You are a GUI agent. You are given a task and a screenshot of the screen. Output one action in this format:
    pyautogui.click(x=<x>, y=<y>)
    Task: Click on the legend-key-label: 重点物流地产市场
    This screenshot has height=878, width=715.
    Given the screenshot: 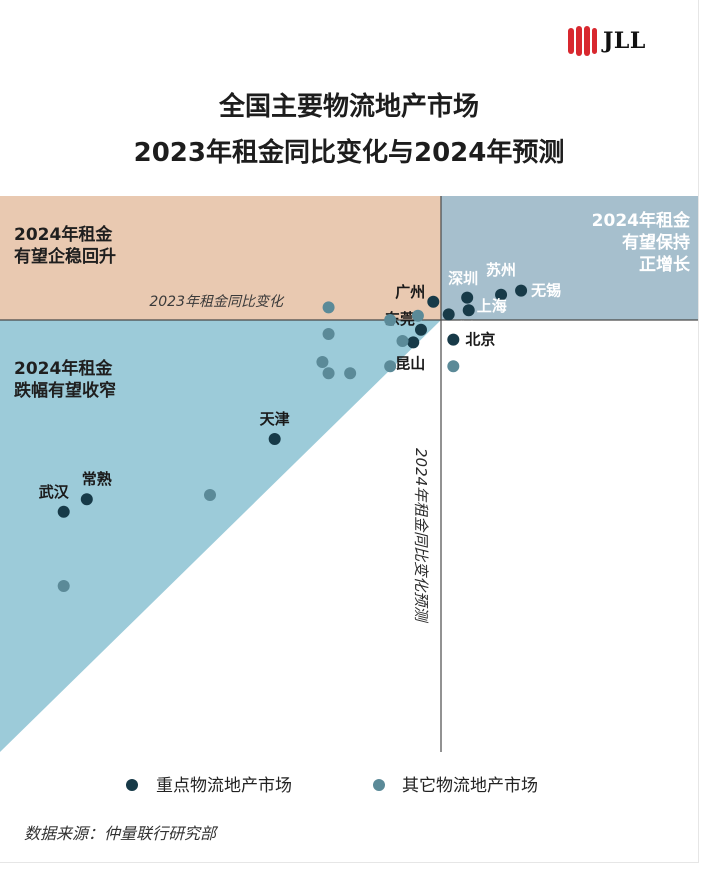 What is the action you would take?
    pyautogui.click(x=224, y=786)
    